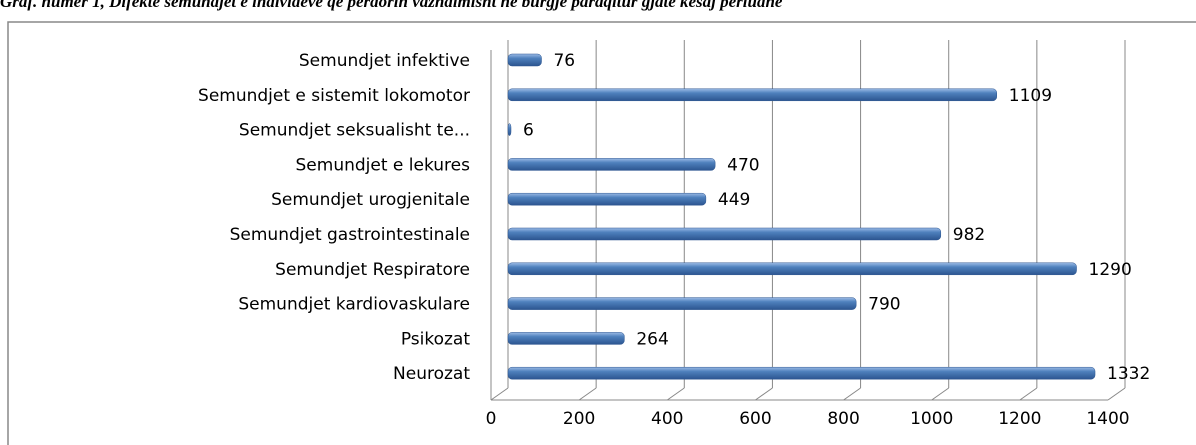  I want to click on y-tick-label: Semundjet Respiratore, so click(372, 270).